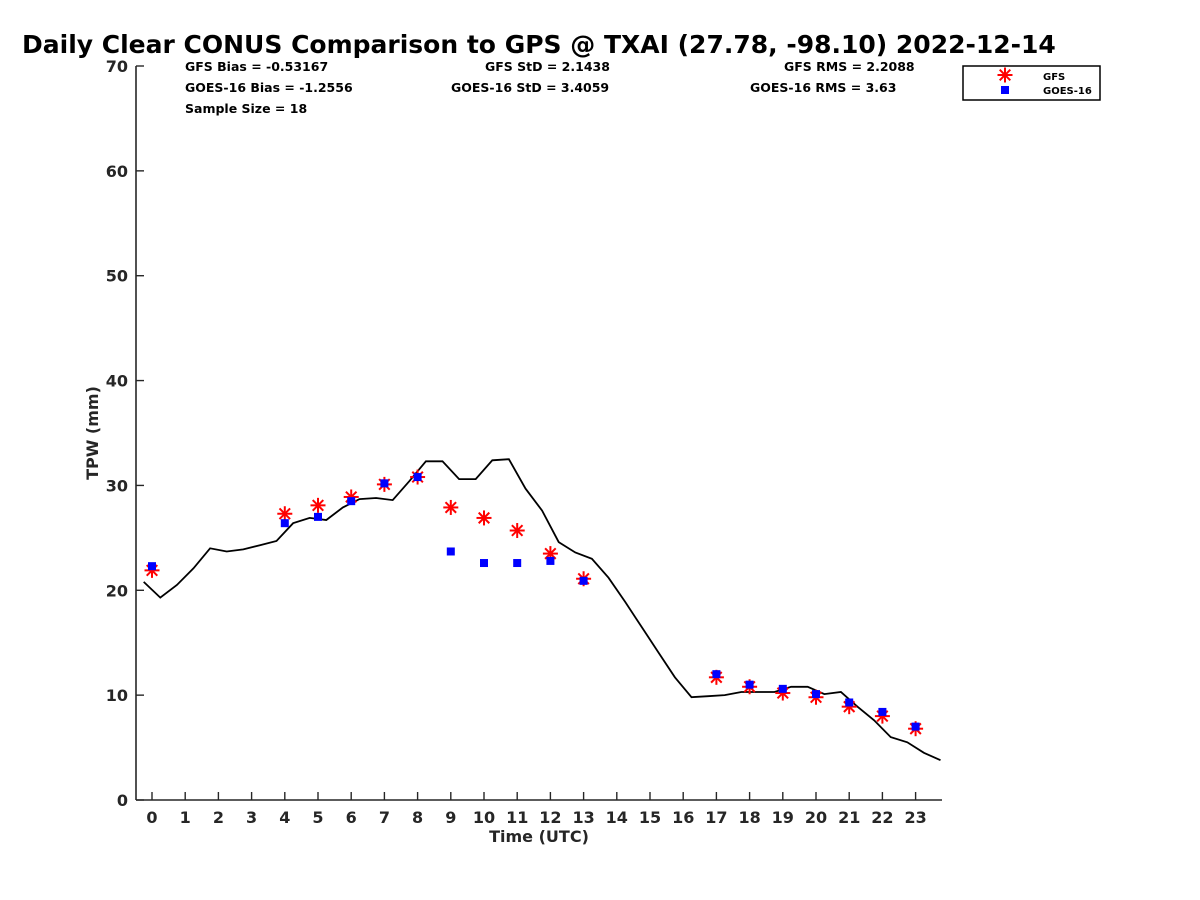 Image resolution: width=1200 pixels, height=900 pixels. I want to click on x-tick-label: 0, so click(151, 817).